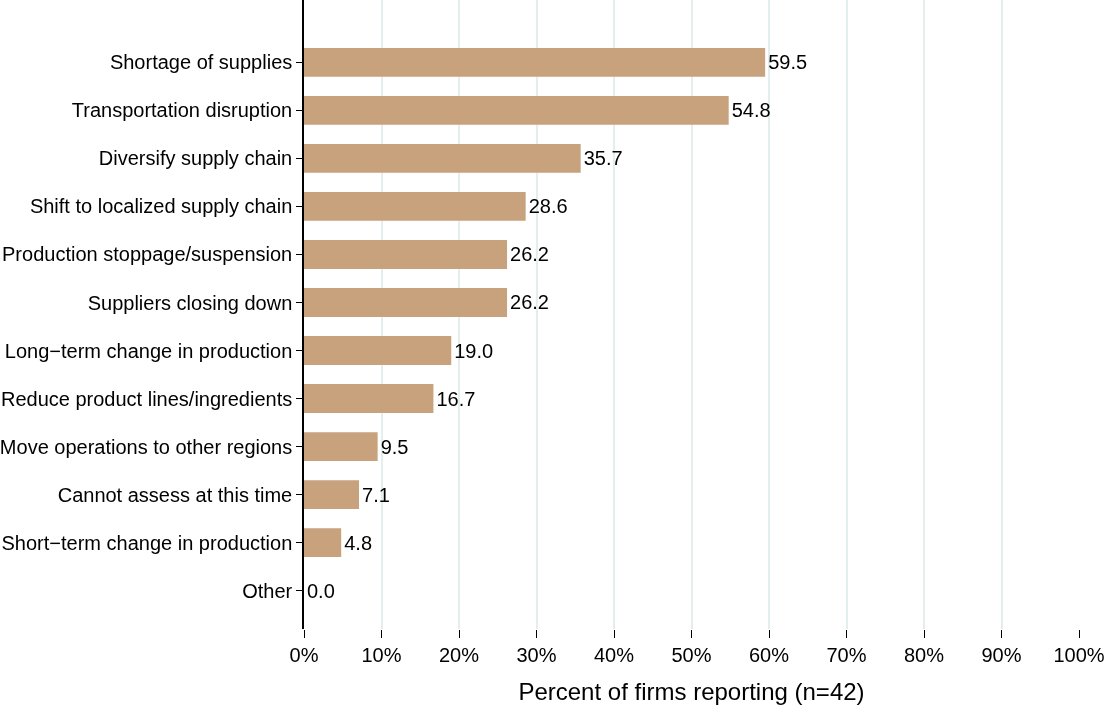 This screenshot has height=705, width=1113. What do you see at coordinates (267, 590) in the screenshot?
I see `y-tick-label: Other` at bounding box center [267, 590].